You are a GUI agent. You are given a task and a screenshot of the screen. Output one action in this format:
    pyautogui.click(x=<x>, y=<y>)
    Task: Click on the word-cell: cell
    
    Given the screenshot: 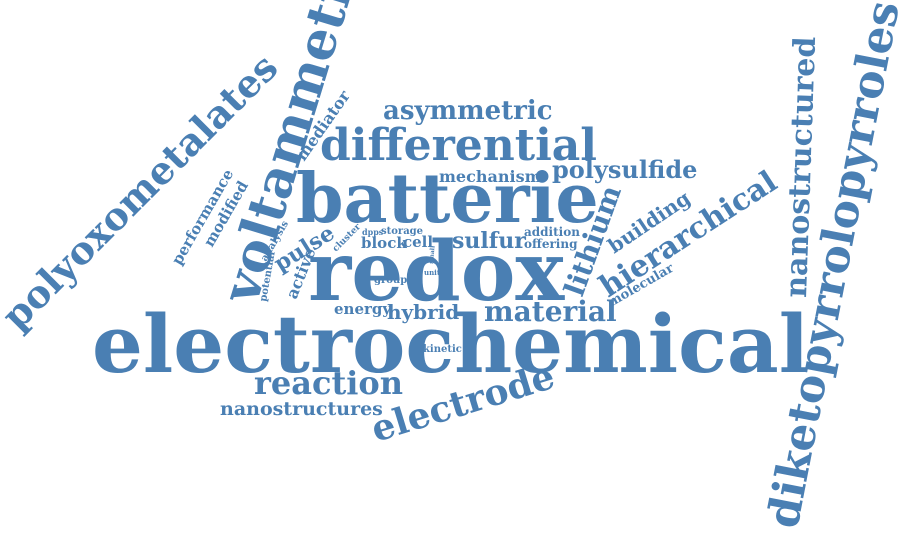 What is the action you would take?
    pyautogui.click(x=418, y=242)
    